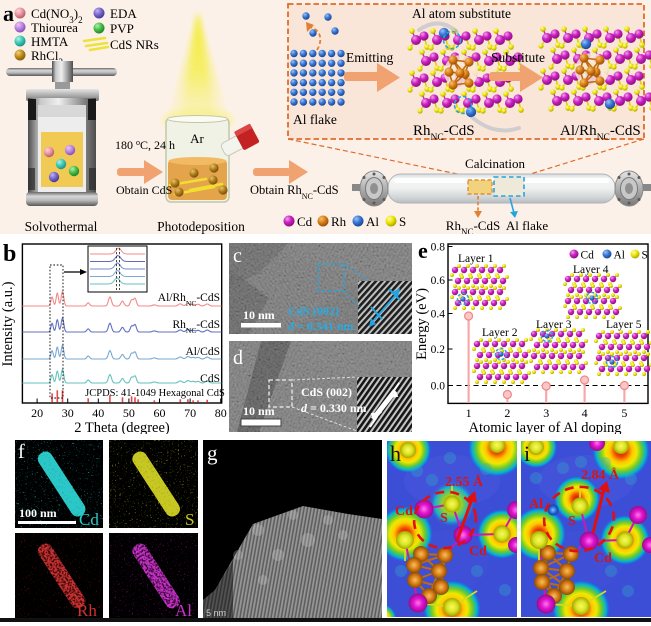 This screenshot has width=651, height=626. What do you see at coordinates (438, 248) in the screenshot?
I see `svg-text: 0.8` at bounding box center [438, 248].